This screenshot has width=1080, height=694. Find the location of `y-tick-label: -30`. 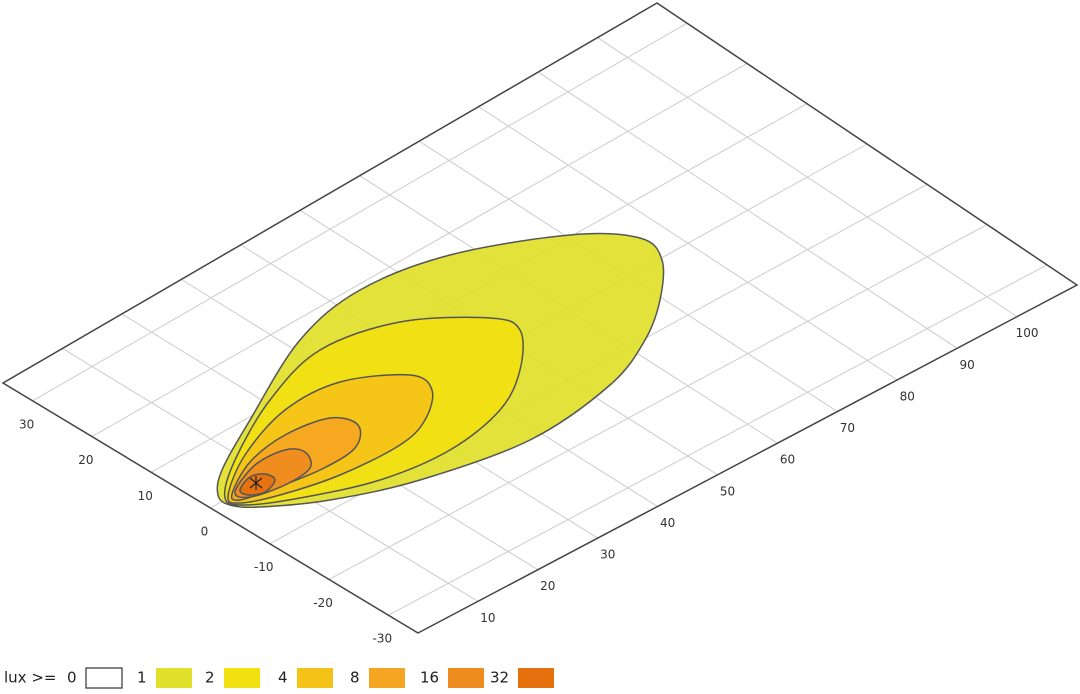

y-tick-label: -30 is located at coordinates (383, 639).